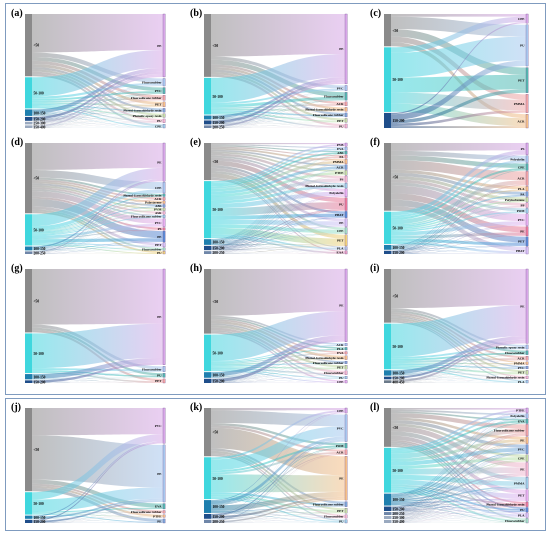  What do you see at coordinates (341, 157) in the screenshot?
I see `target-label: PA` at bounding box center [341, 157].